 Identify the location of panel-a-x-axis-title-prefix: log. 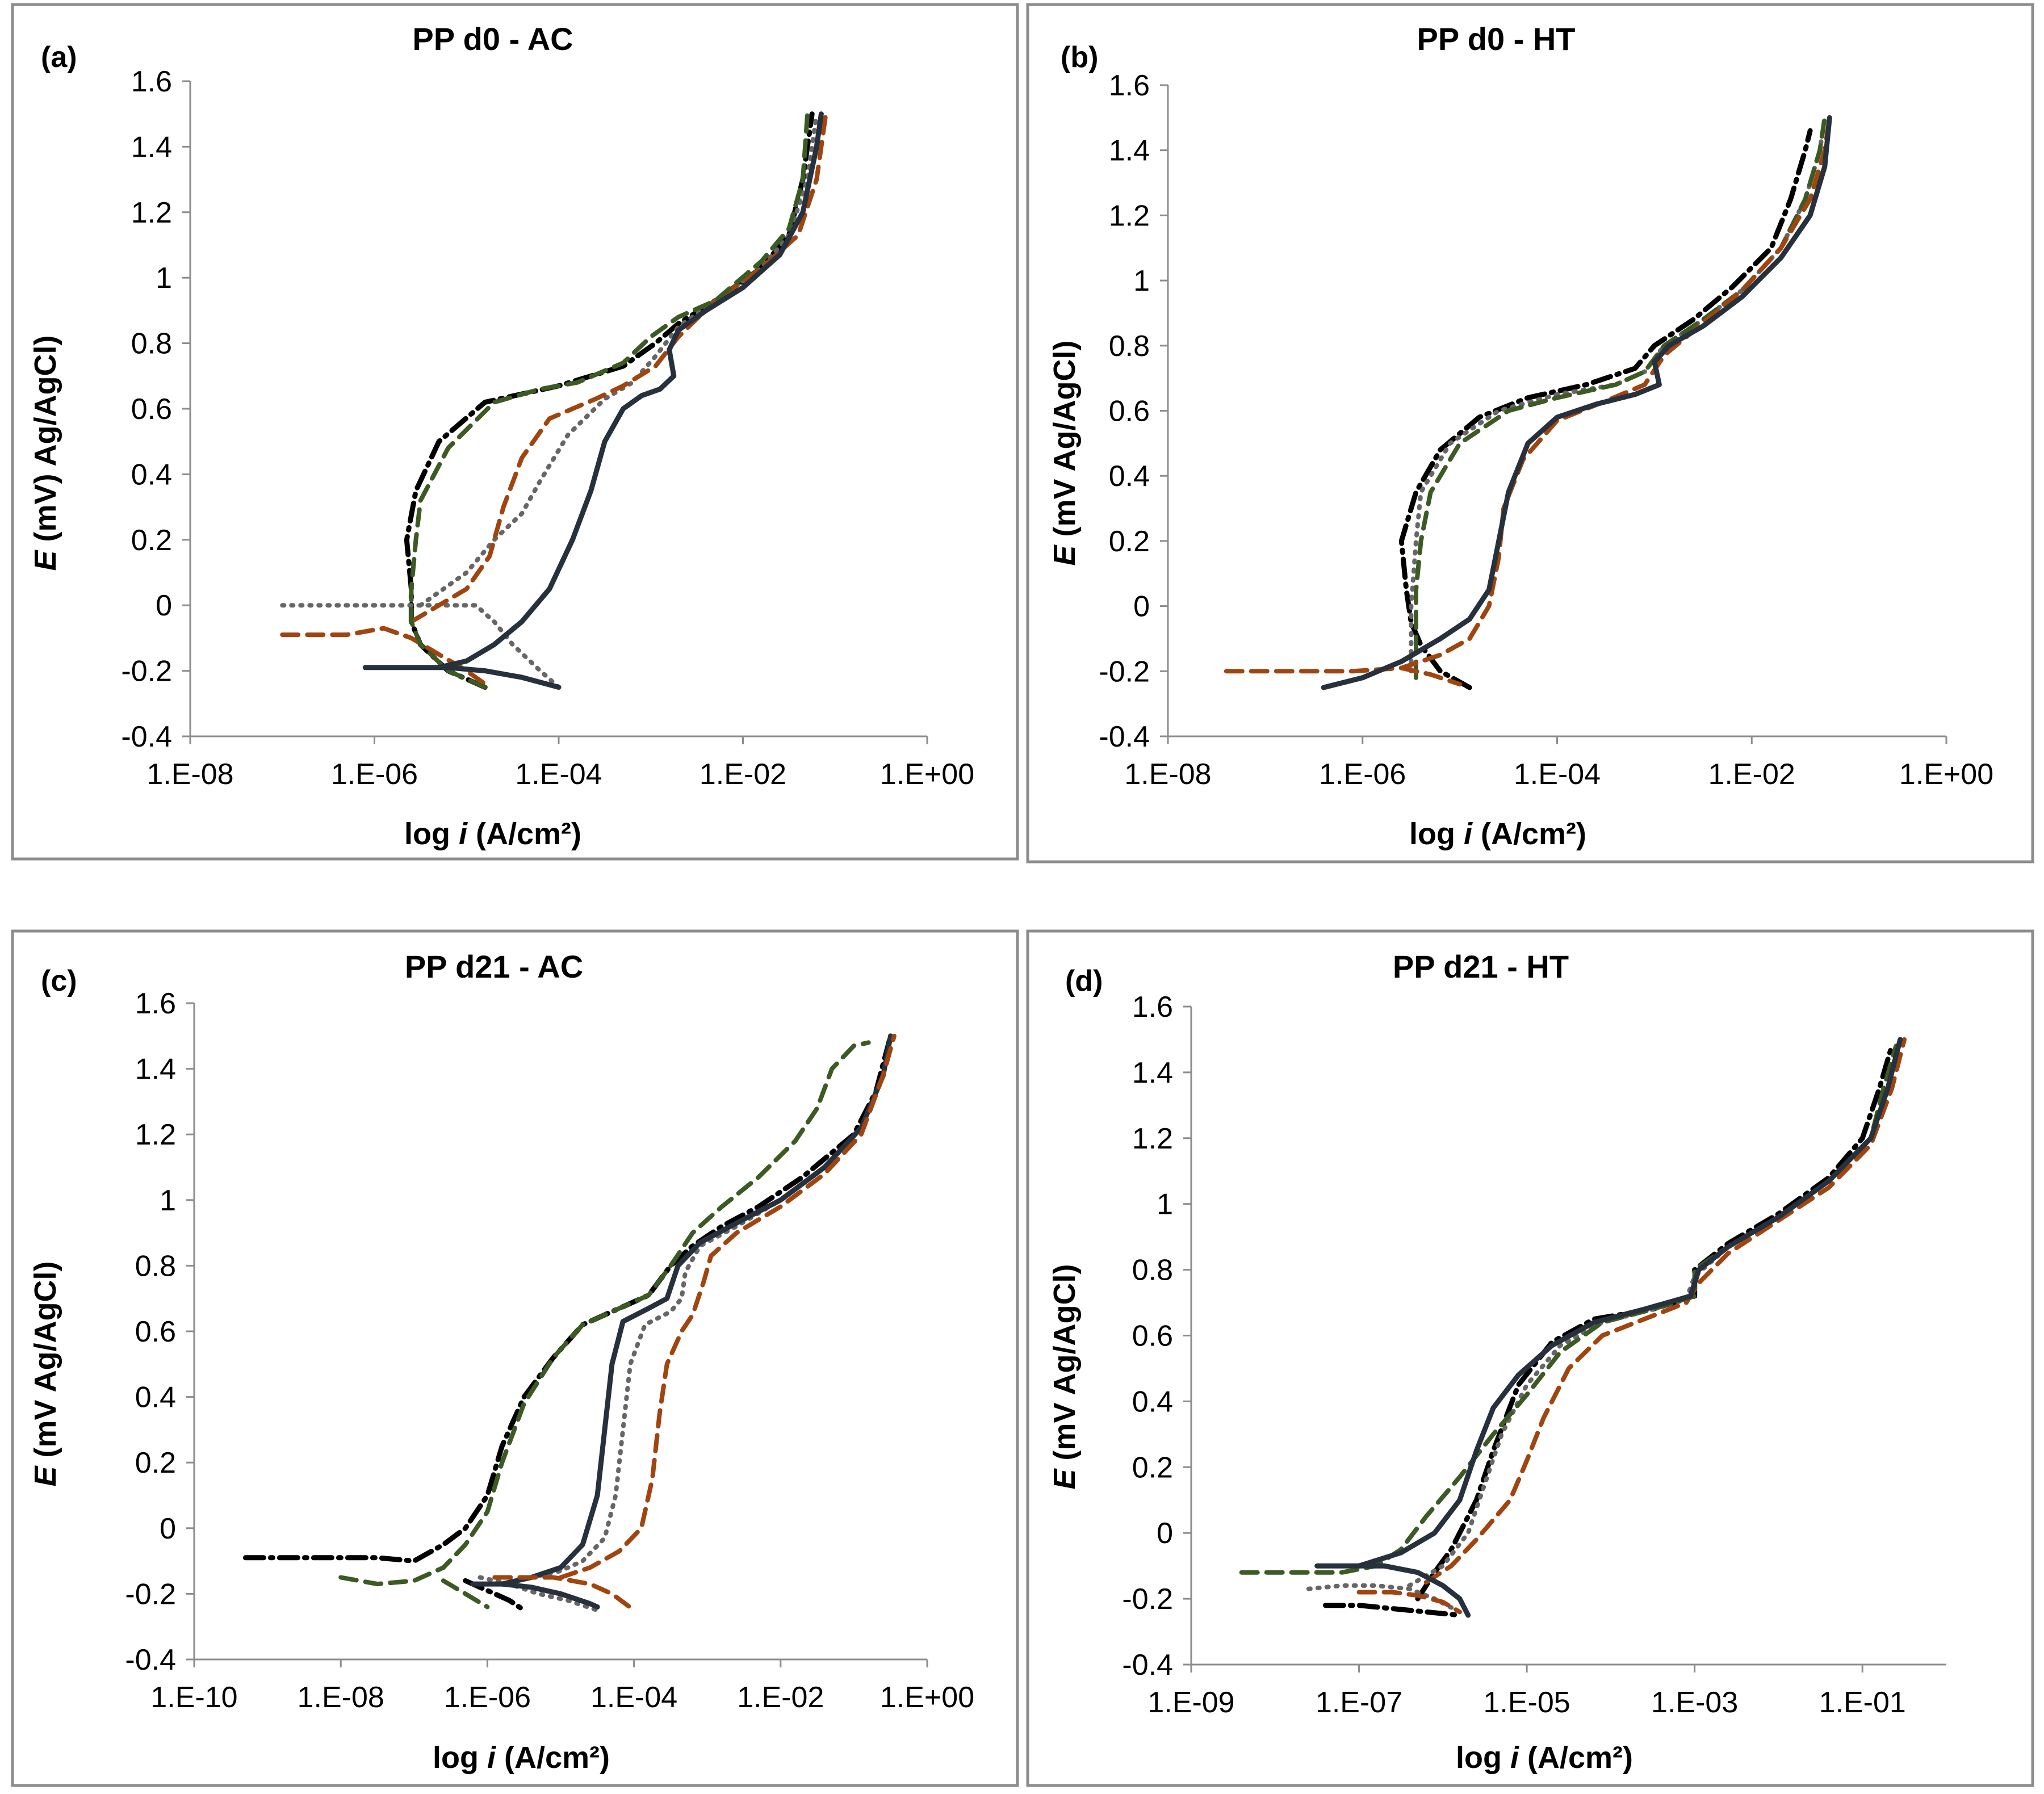
(431, 834).